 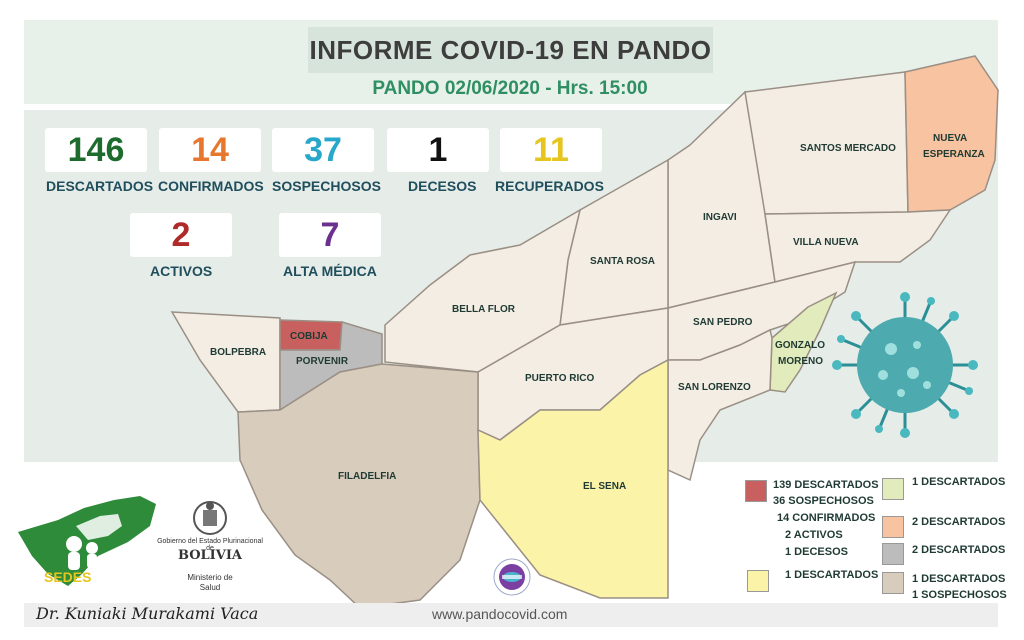 I want to click on label-gonzalo-moreno-1: GONZALO, so click(x=800, y=345).